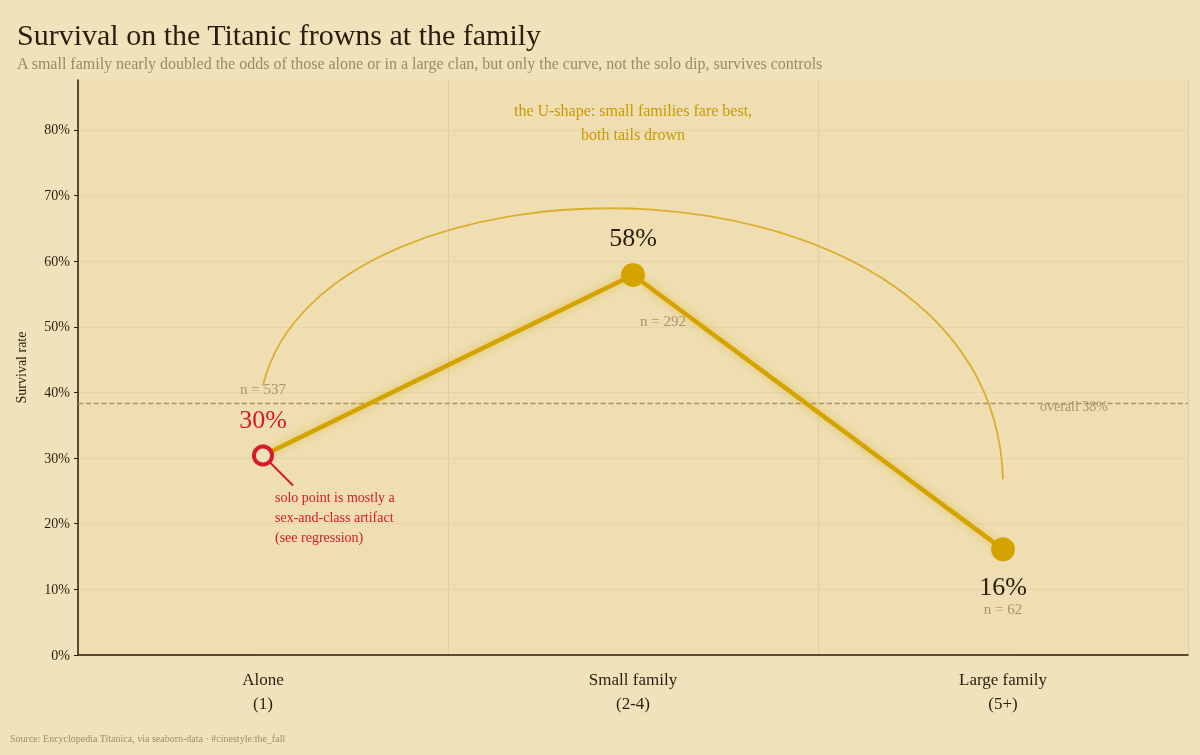  What do you see at coordinates (633, 238) in the screenshot?
I see `data-label: 58%` at bounding box center [633, 238].